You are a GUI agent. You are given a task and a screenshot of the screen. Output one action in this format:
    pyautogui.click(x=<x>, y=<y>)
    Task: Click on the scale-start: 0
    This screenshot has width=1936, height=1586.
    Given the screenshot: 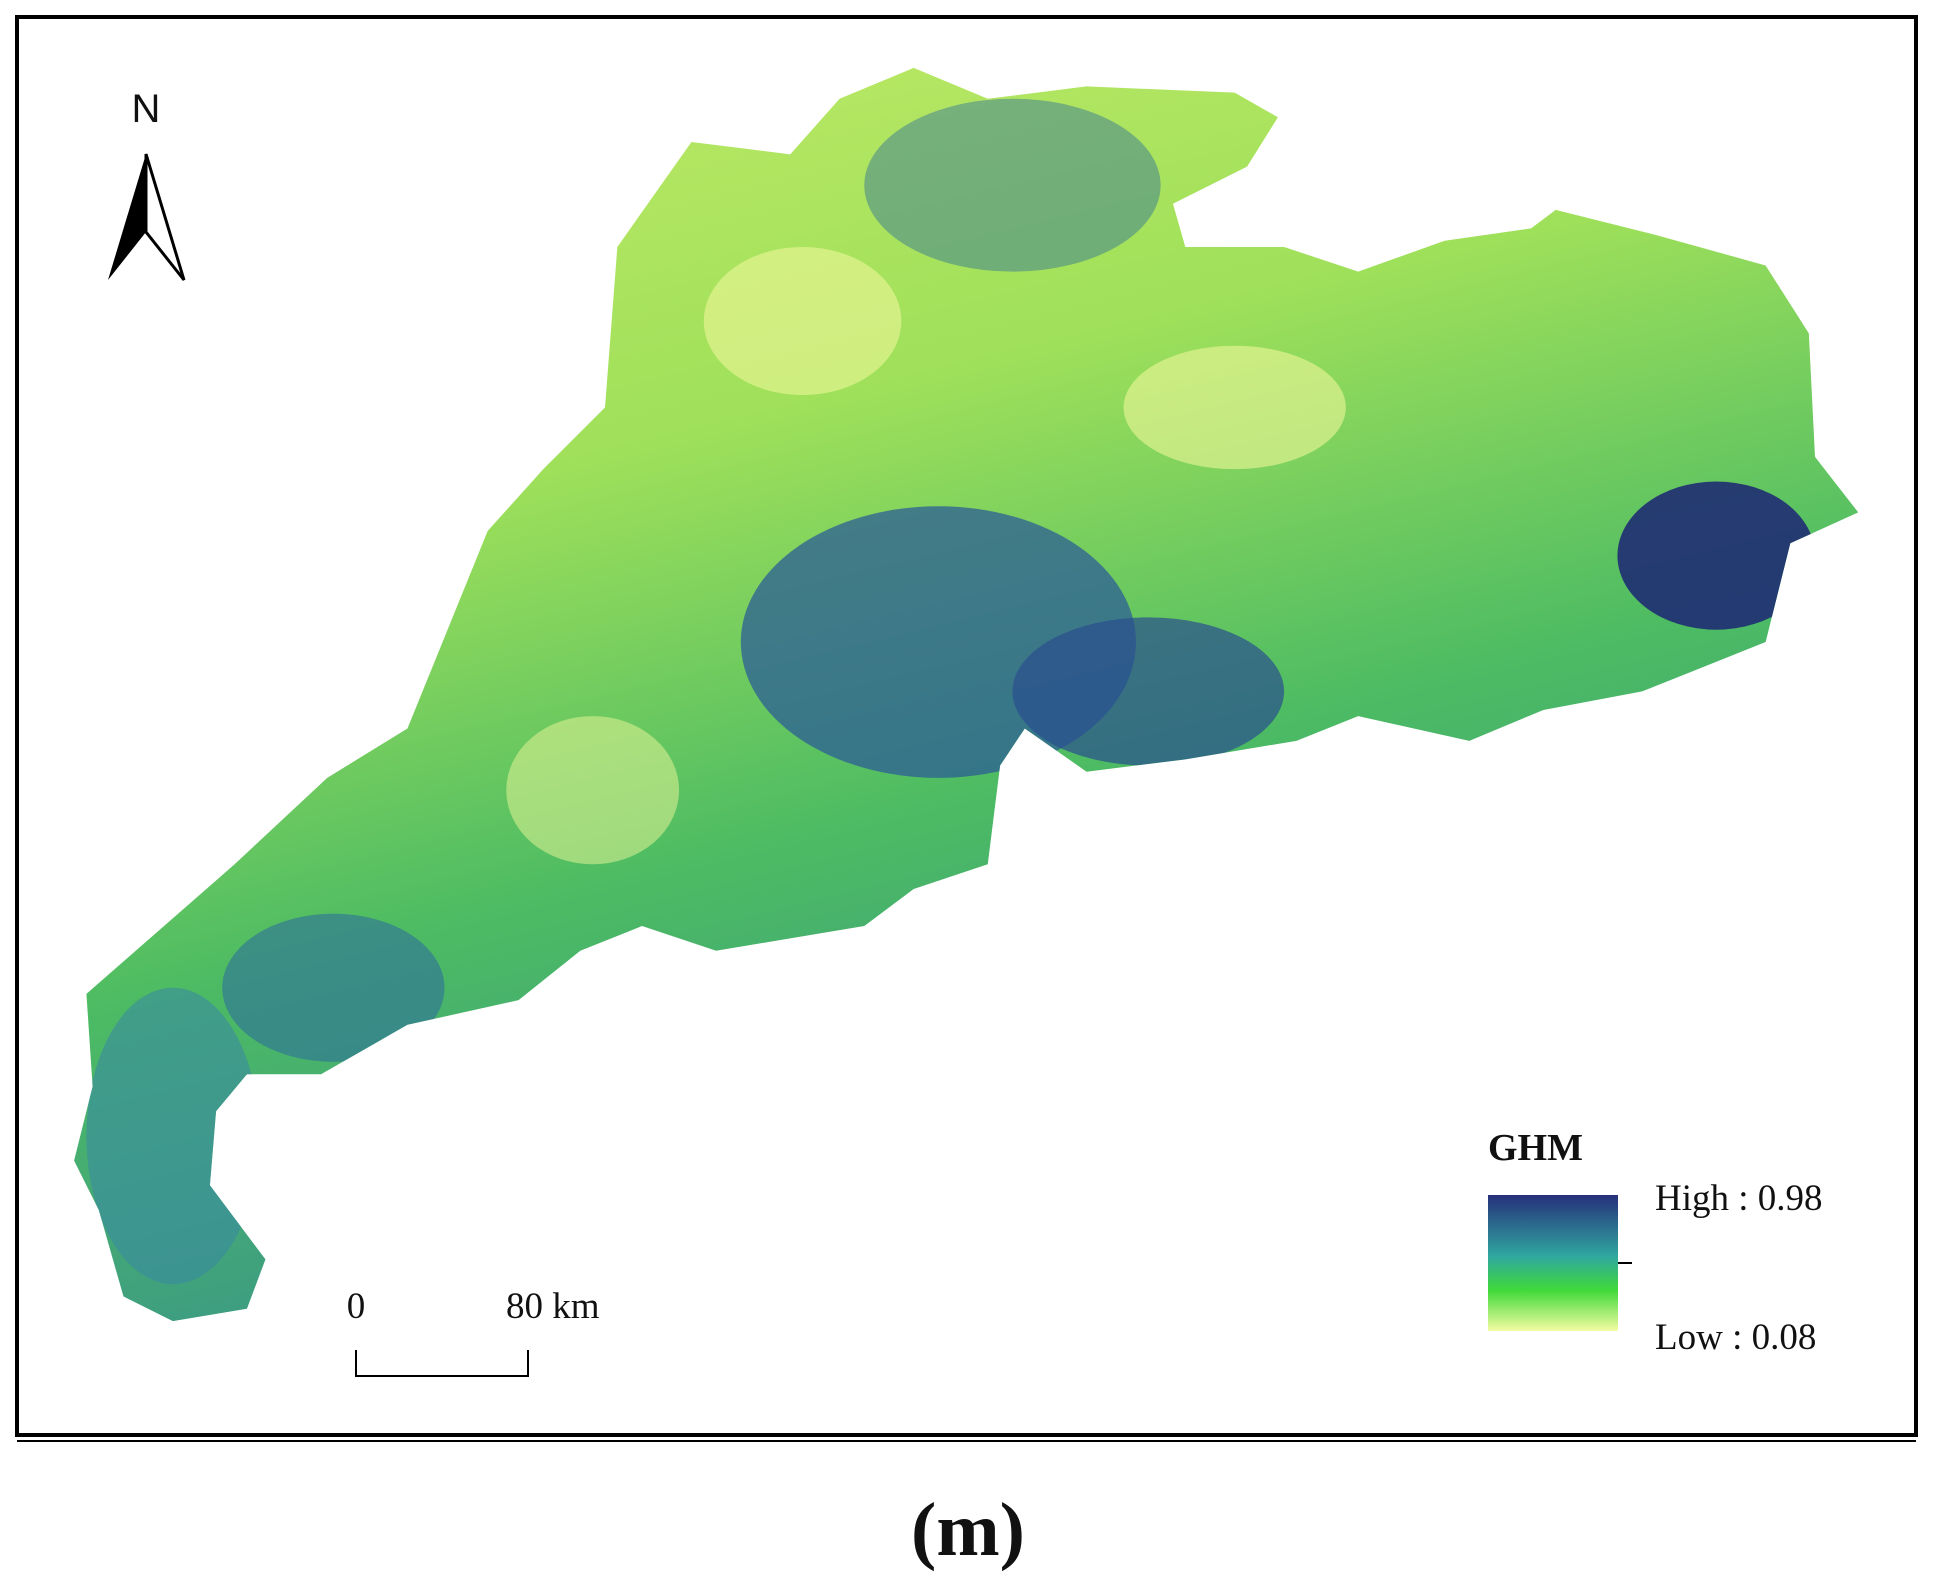 What is the action you would take?
    pyautogui.click(x=356, y=1306)
    